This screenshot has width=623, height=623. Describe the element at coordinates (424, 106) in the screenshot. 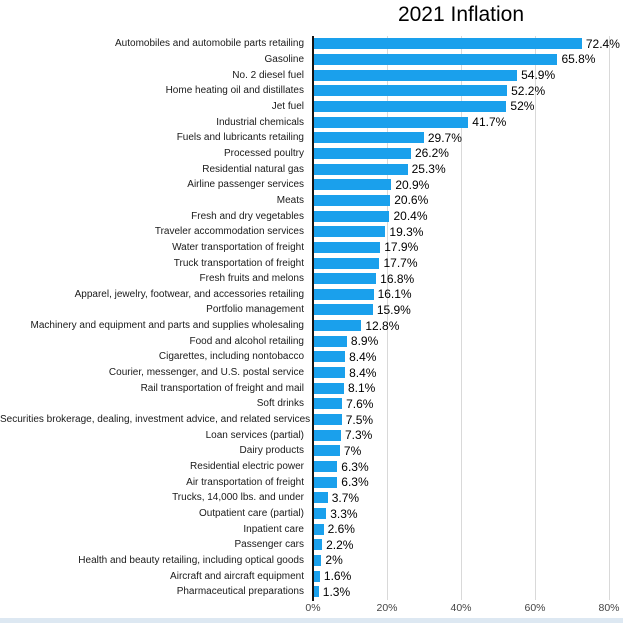

I see `bar-track: 52%` at that location.